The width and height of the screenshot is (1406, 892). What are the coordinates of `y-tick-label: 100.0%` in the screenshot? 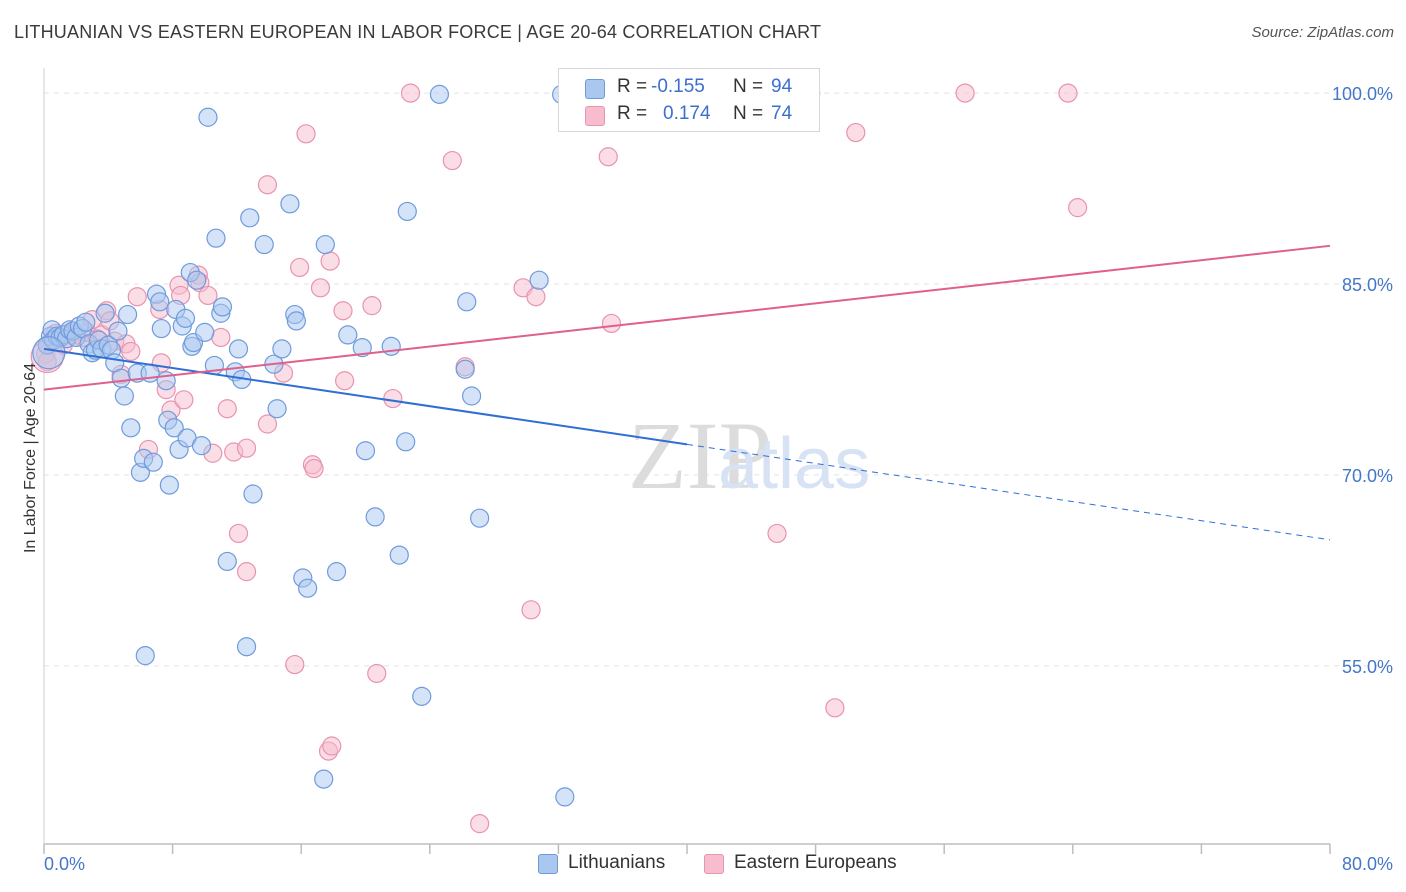 It's located at (1362, 94).